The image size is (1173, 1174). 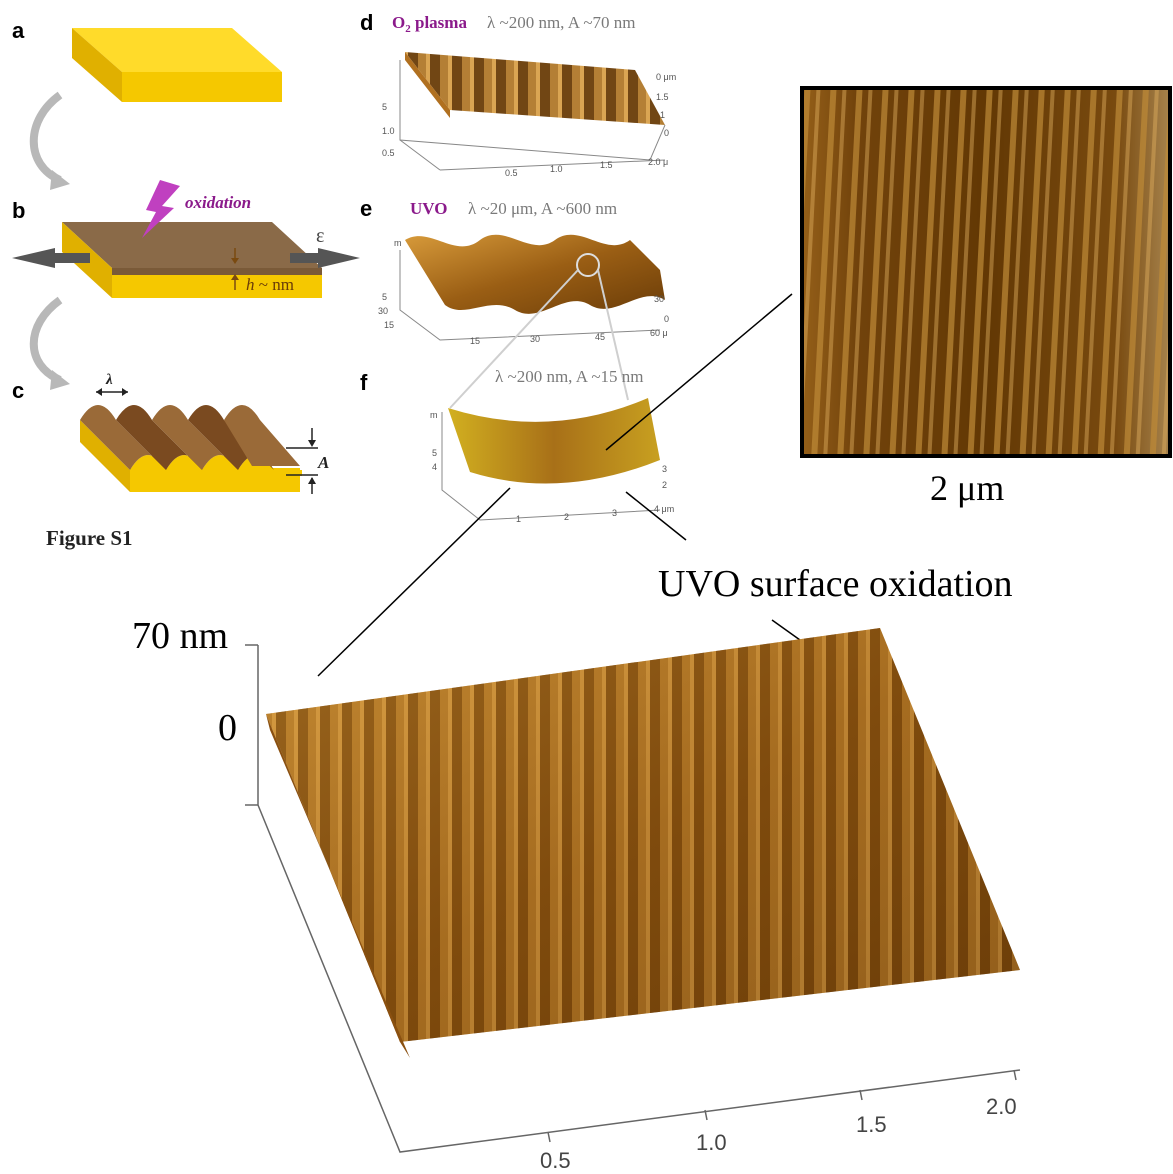 I want to click on wavelength-label: λ, so click(x=109, y=380).